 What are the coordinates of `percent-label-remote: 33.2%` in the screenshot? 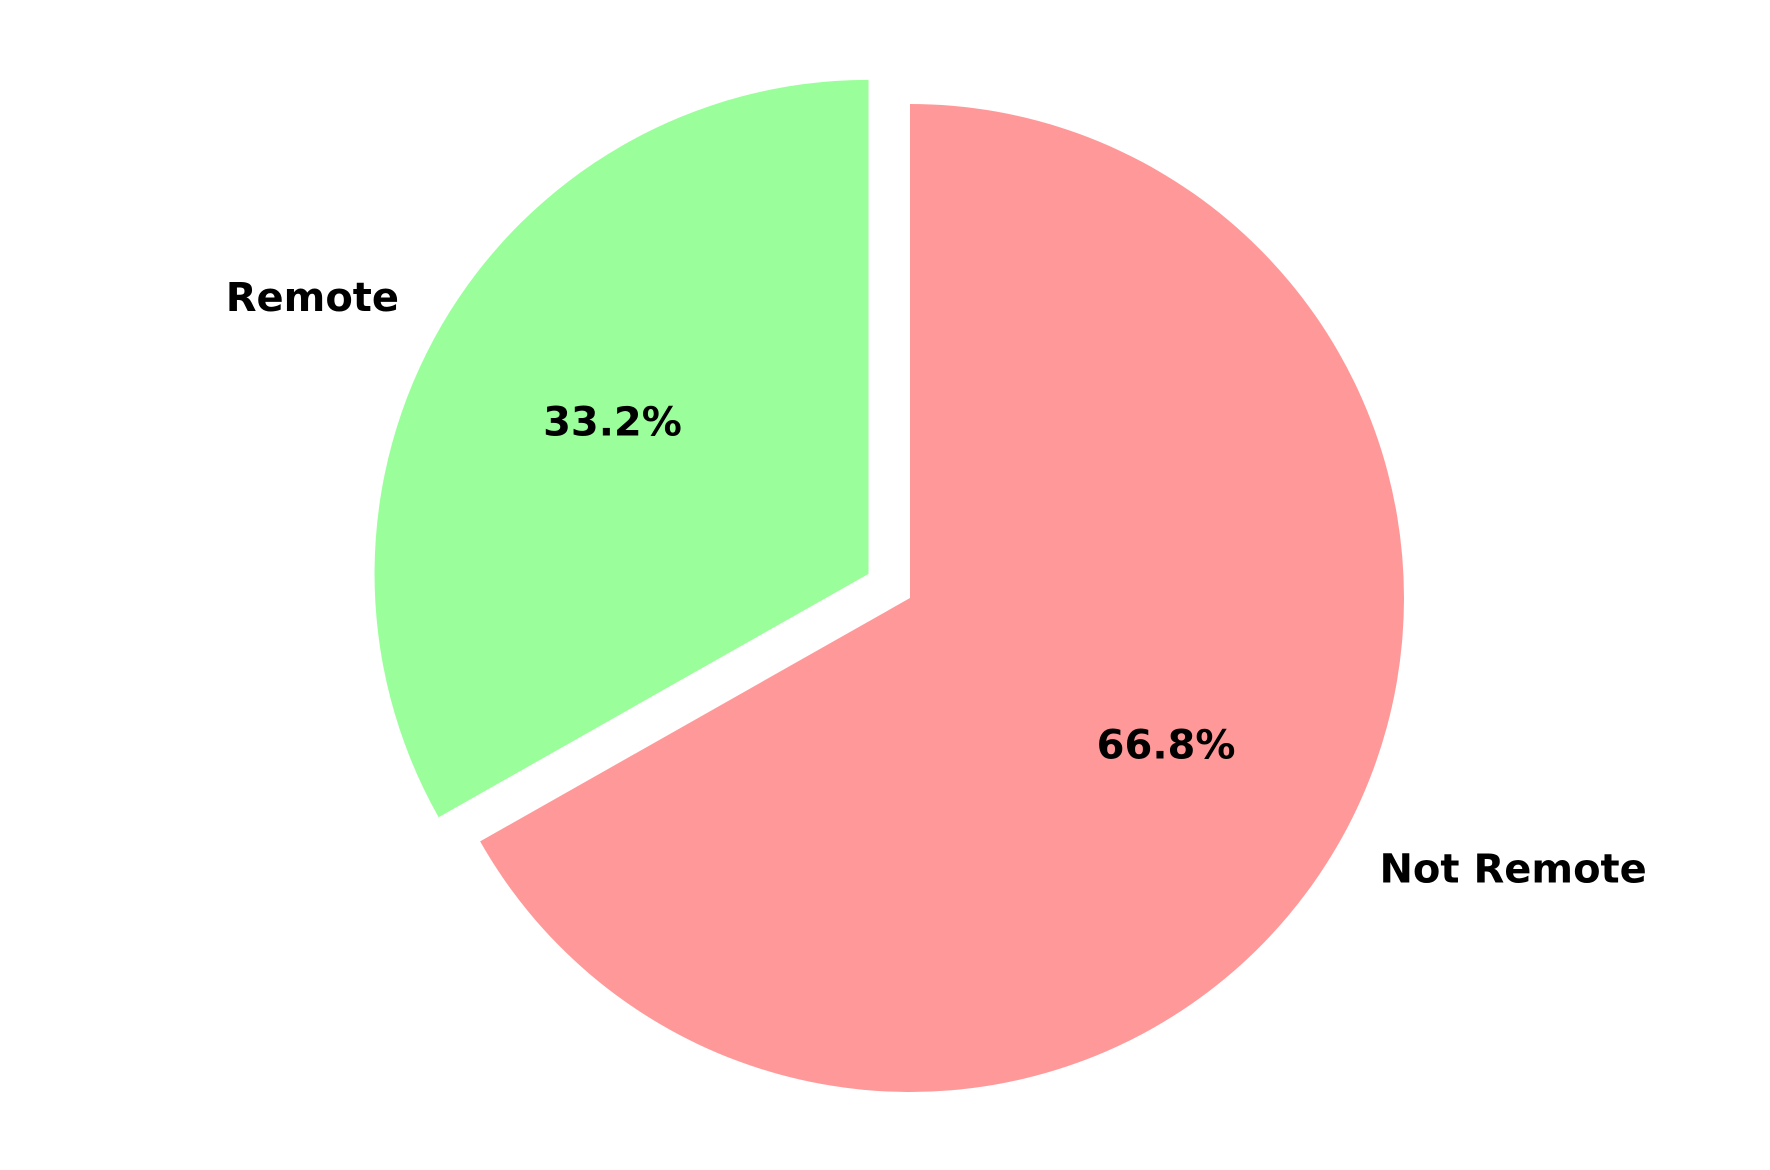 It's located at (612, 423).